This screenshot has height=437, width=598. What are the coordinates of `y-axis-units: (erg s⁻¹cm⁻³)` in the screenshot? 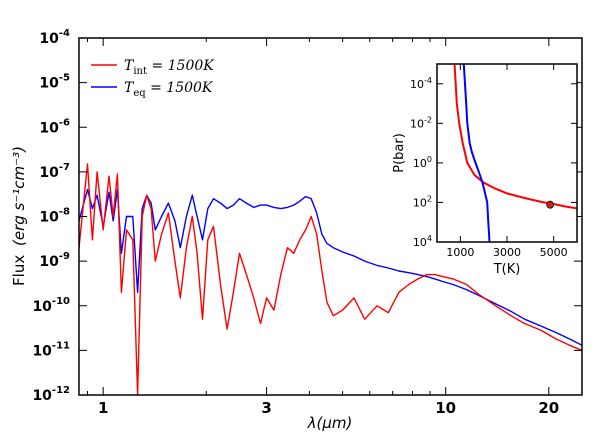 It's located at (19, 196).